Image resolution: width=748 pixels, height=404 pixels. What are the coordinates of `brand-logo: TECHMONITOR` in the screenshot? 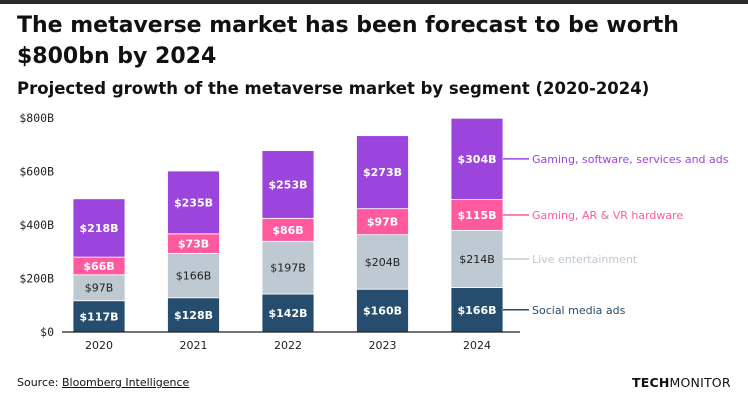 It's located at (681, 382).